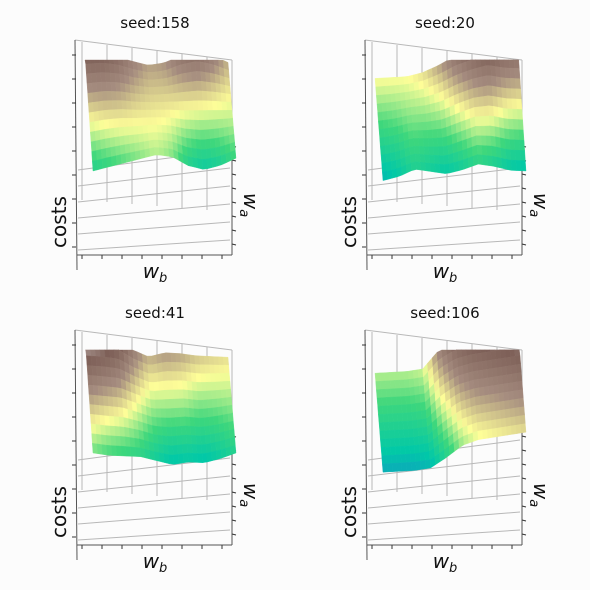  I want to click on x-axis-label: wb, so click(445, 562).